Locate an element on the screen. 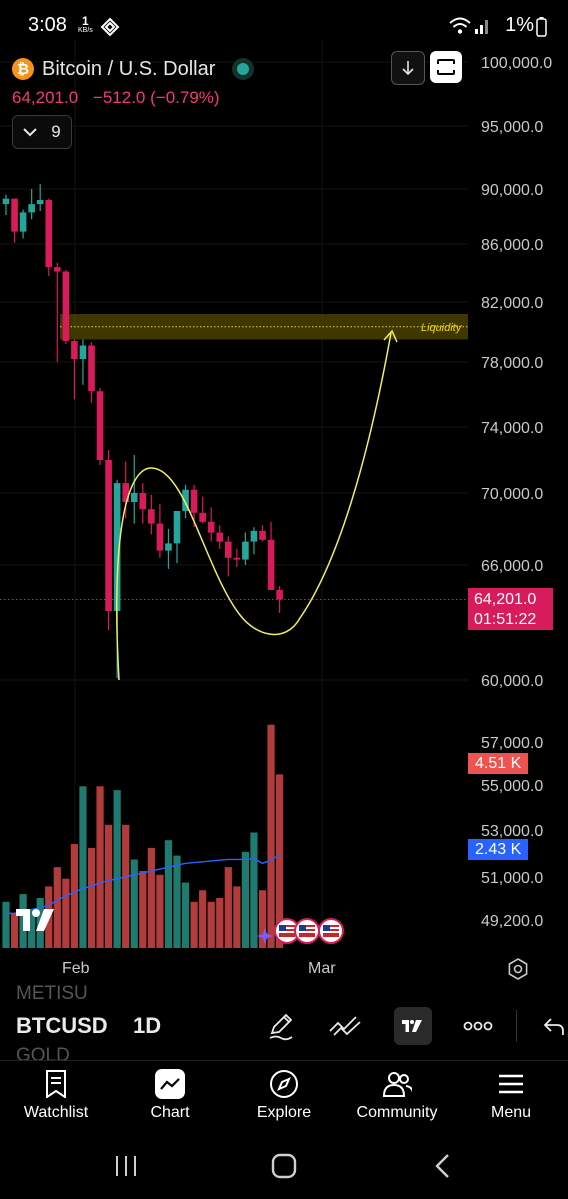 The width and height of the screenshot is (568, 1199). time-axis-label-feb: Feb is located at coordinates (76, 968).